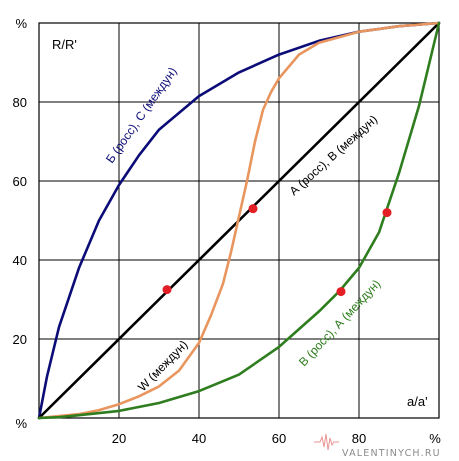  I want to click on origin-label: %, so click(21, 423).